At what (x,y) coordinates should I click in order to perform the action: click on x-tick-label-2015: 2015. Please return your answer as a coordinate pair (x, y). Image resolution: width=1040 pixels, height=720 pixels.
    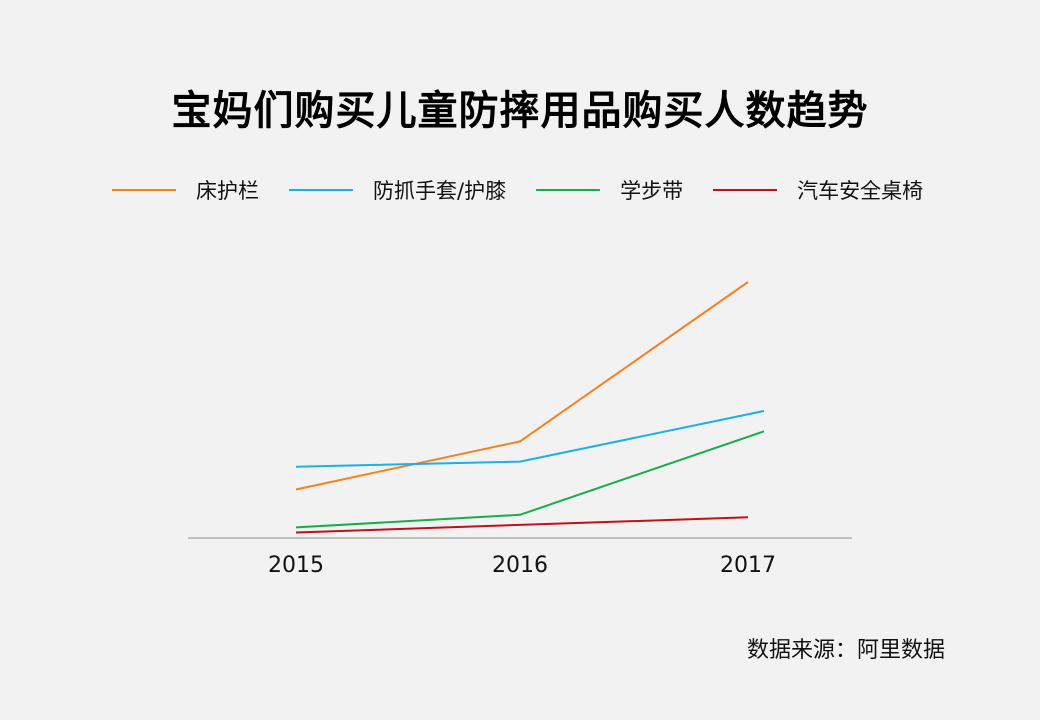
    Looking at the image, I should click on (296, 565).